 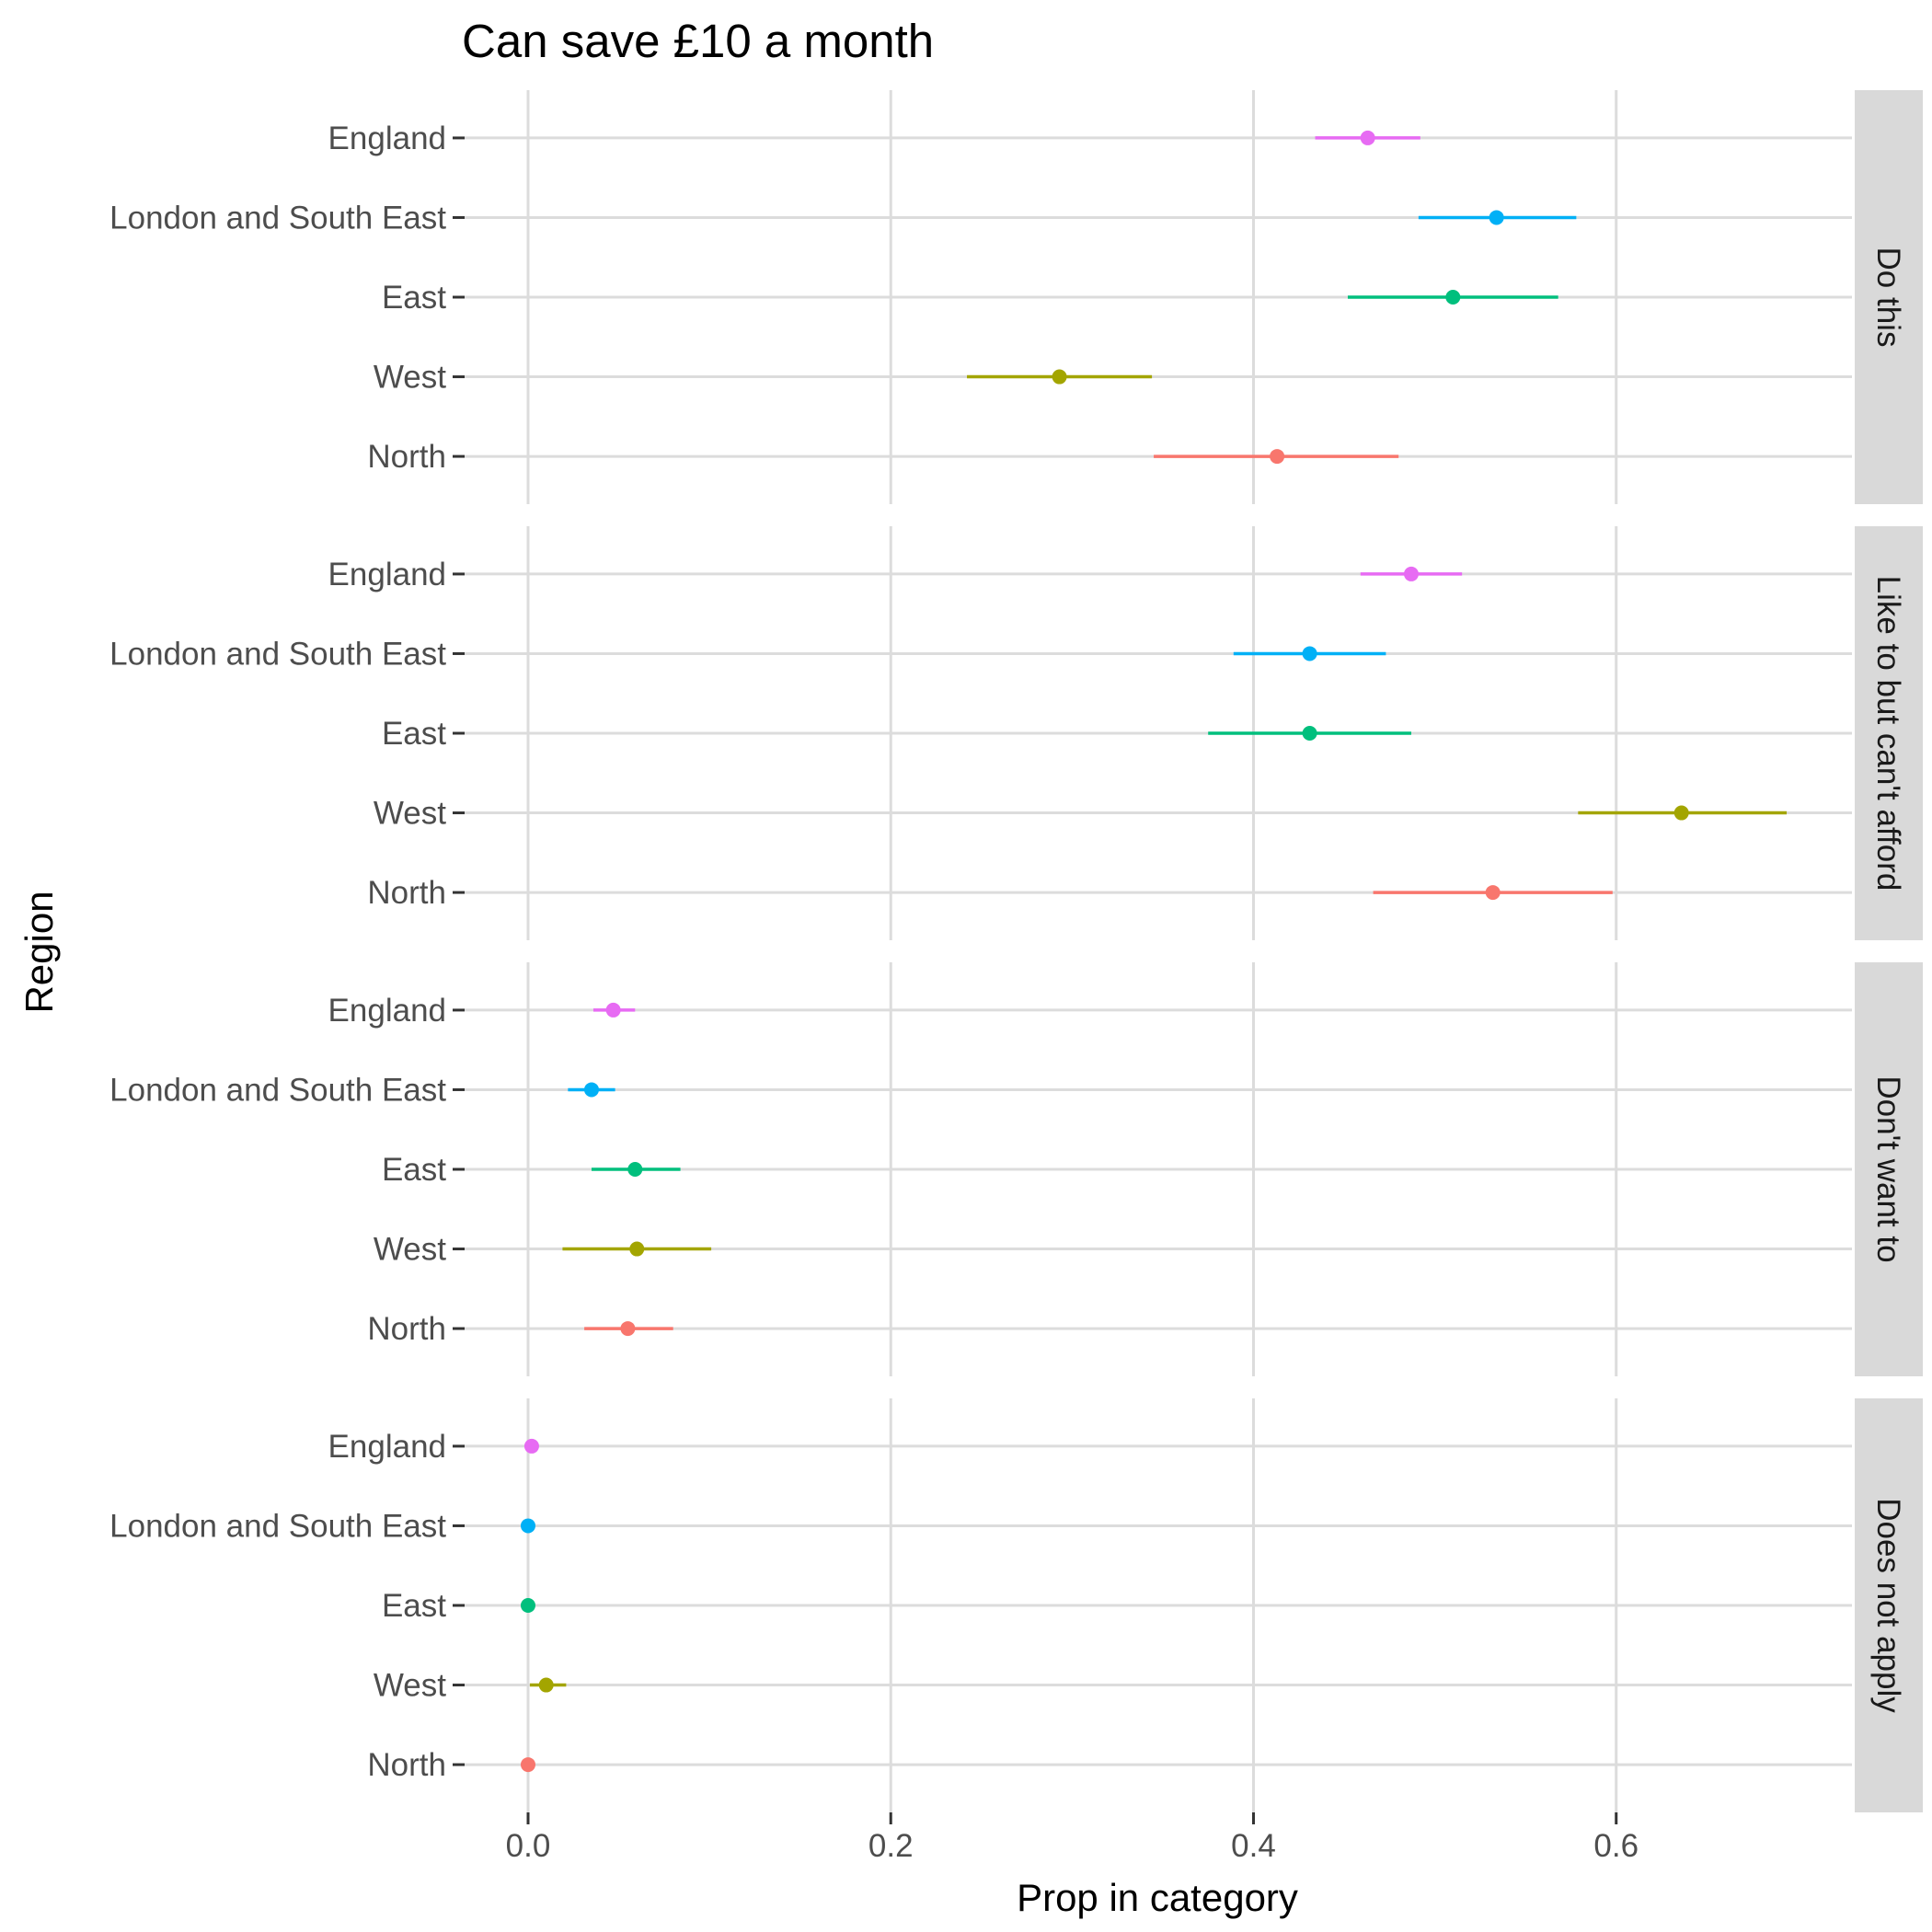 What do you see at coordinates (1072, 1838) in the screenshot?
I see `x-axis: 0.0 0.2 0.4 0.6` at bounding box center [1072, 1838].